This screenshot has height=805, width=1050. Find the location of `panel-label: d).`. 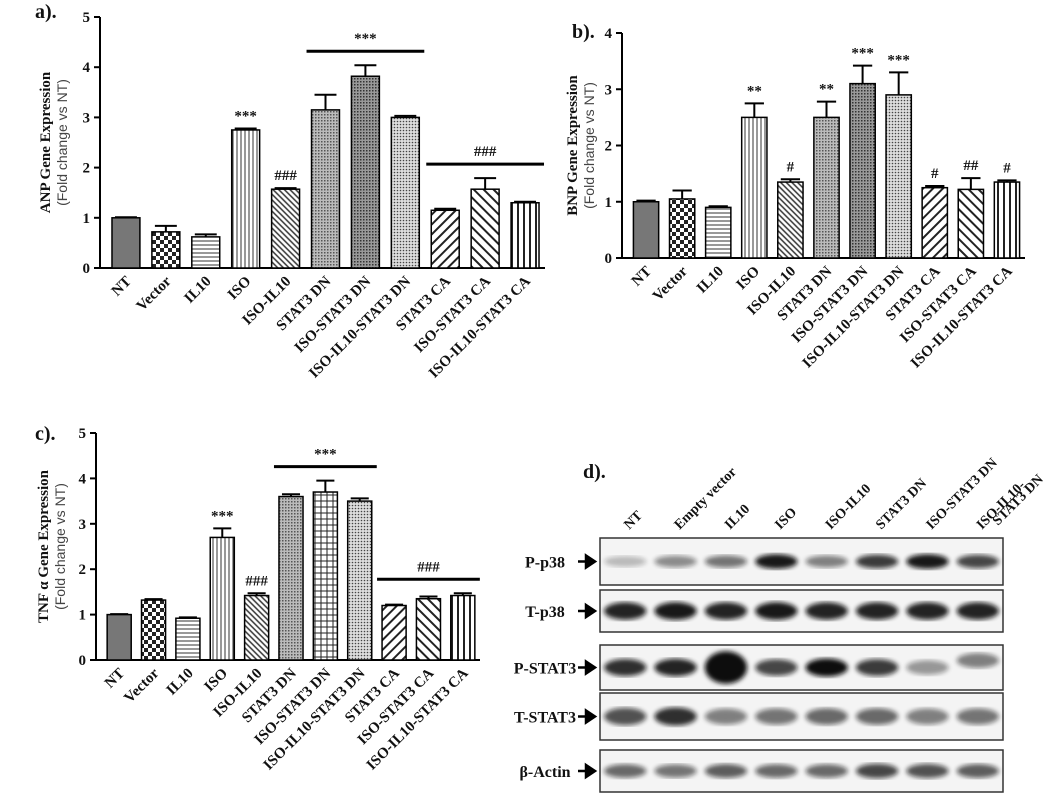

panel-label: d). is located at coordinates (594, 472).